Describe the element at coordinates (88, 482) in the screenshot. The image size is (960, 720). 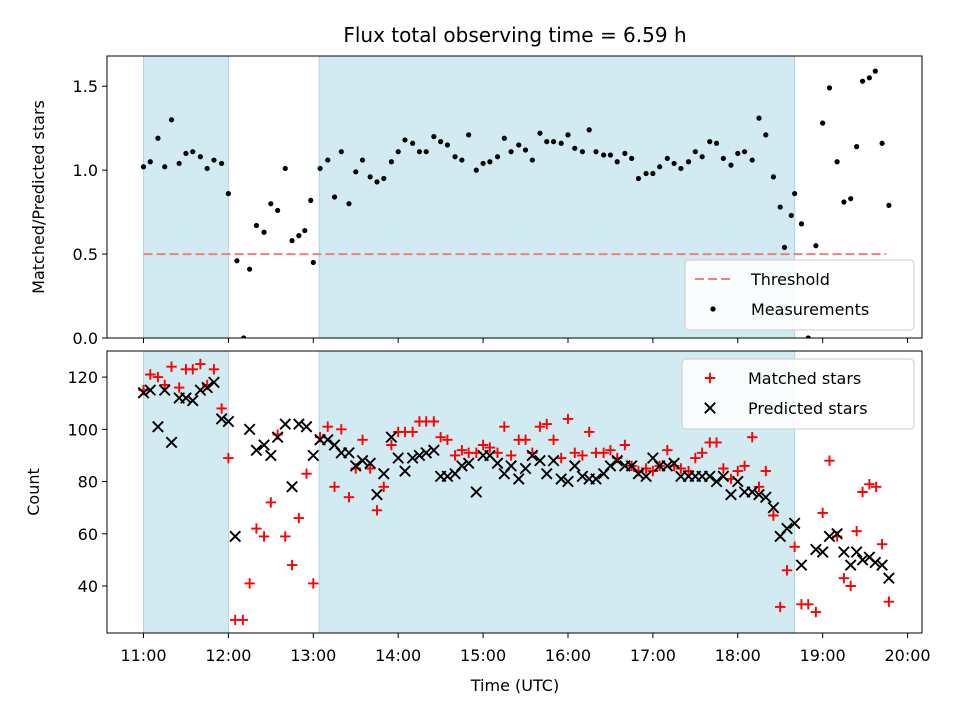
I see `y-tick-label: 80` at that location.